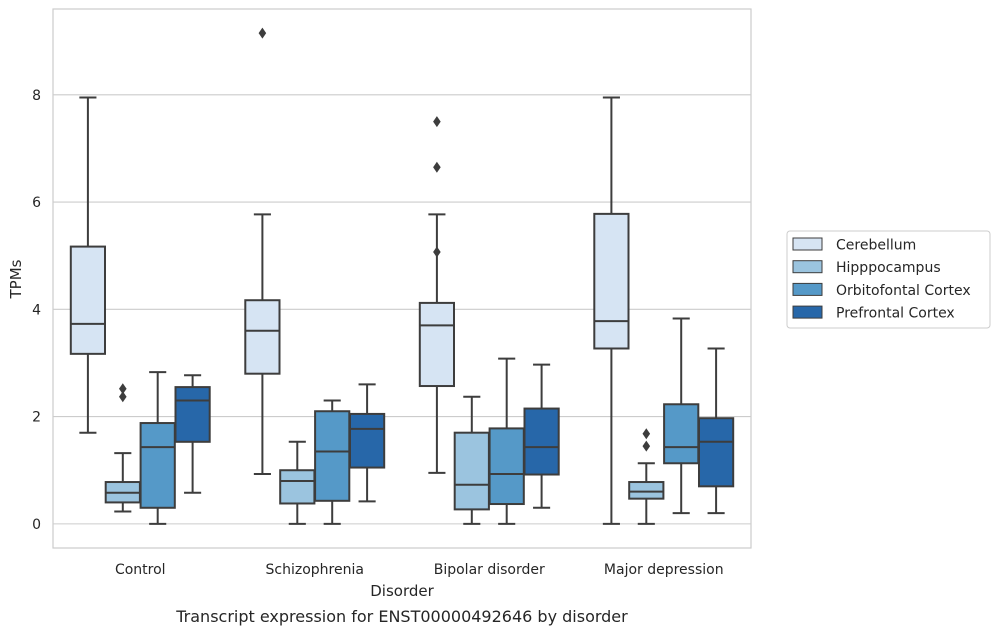 This screenshot has height=634, width=999. I want to click on legend-label: Prefrontal Cortex, so click(895, 314).